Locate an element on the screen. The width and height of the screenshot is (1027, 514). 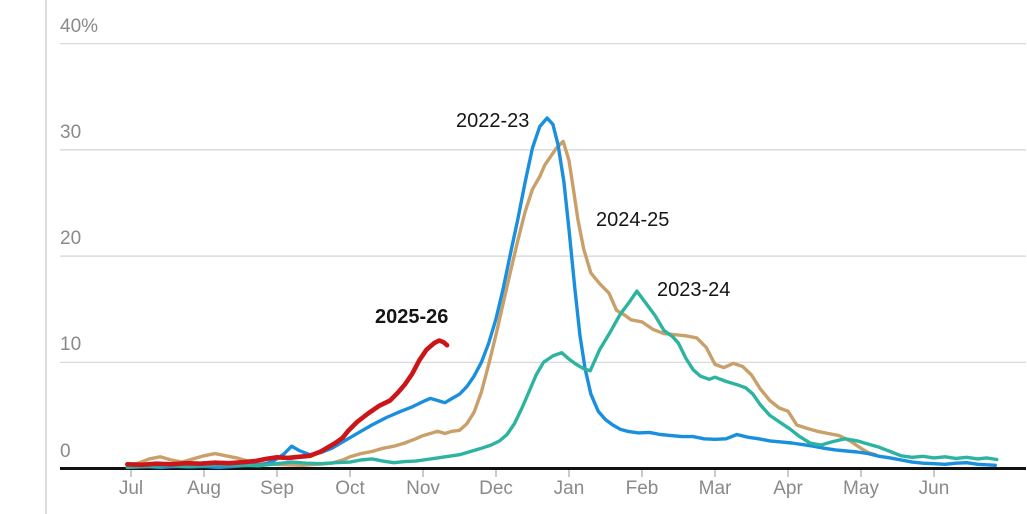
x-axis-label-sep: Sep is located at coordinates (277, 488).